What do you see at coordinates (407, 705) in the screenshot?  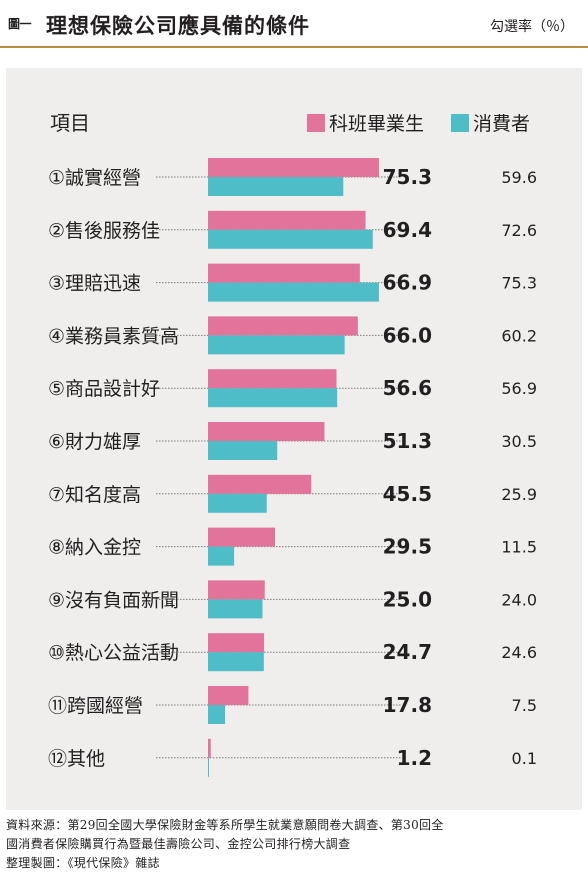 I see `value-label-graduates: 17.8` at bounding box center [407, 705].